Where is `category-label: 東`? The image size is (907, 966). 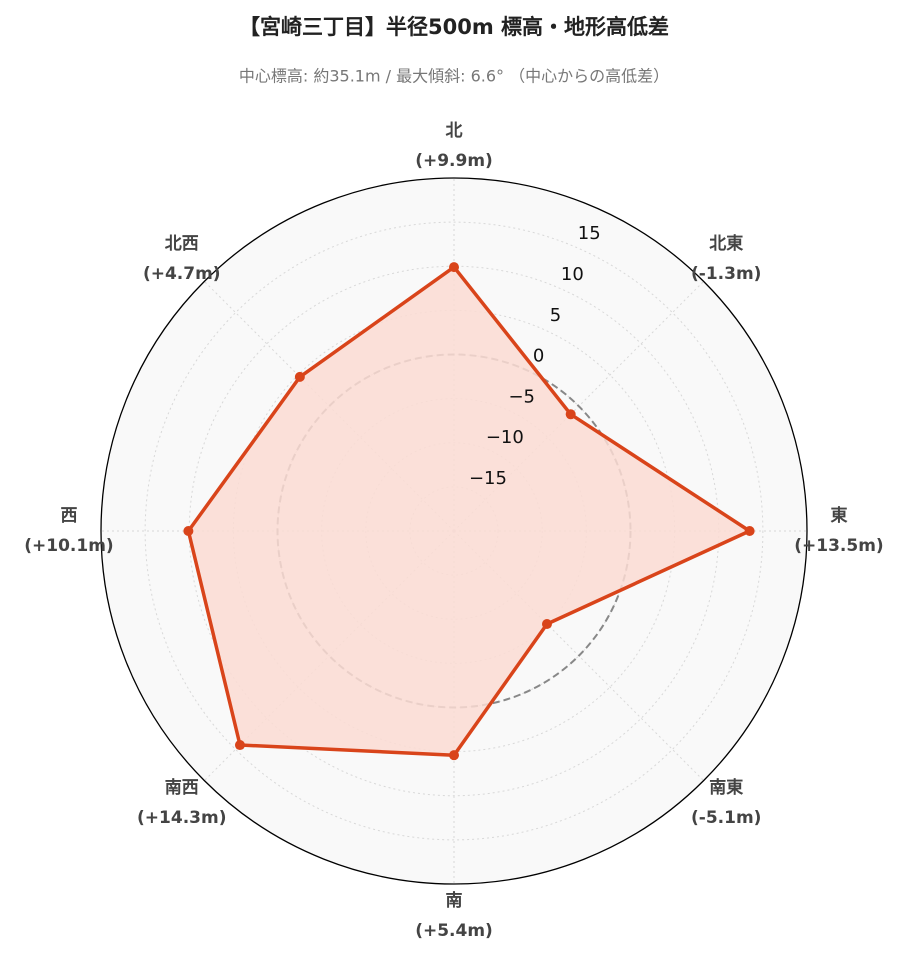
category-label: 東 is located at coordinates (839, 515).